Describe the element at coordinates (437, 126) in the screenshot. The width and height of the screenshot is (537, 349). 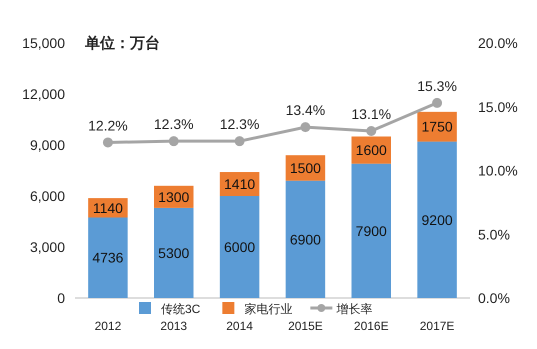
I see `data-label: 1750` at that location.